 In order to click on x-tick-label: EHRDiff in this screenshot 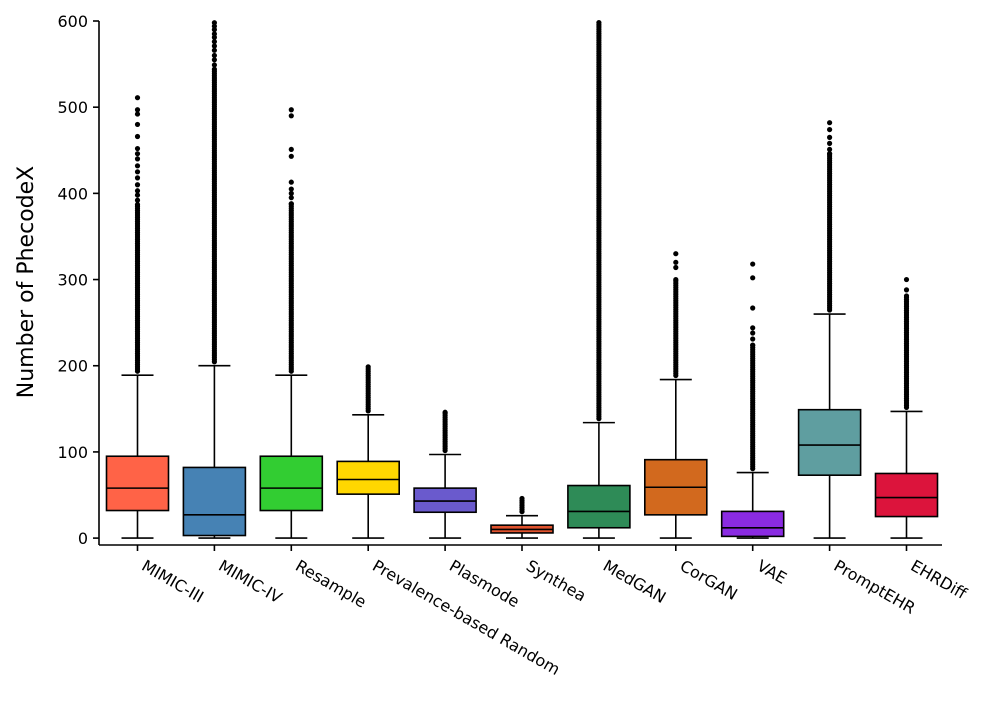, I will do `click(939, 579)`.